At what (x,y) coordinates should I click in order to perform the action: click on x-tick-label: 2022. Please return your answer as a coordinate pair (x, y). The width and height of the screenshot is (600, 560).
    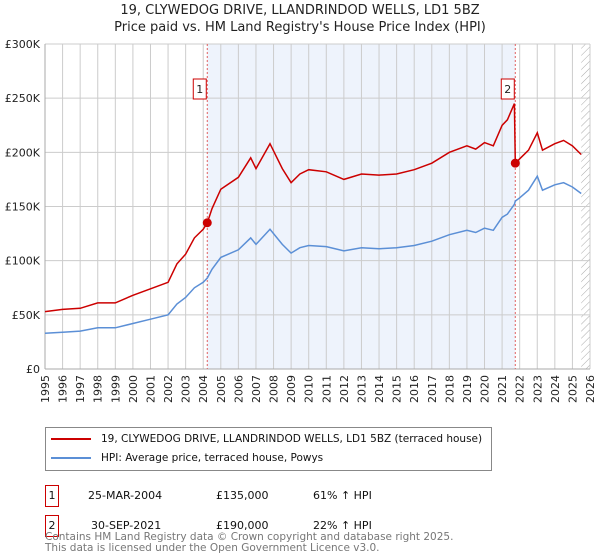
    Looking at the image, I should click on (520, 389).